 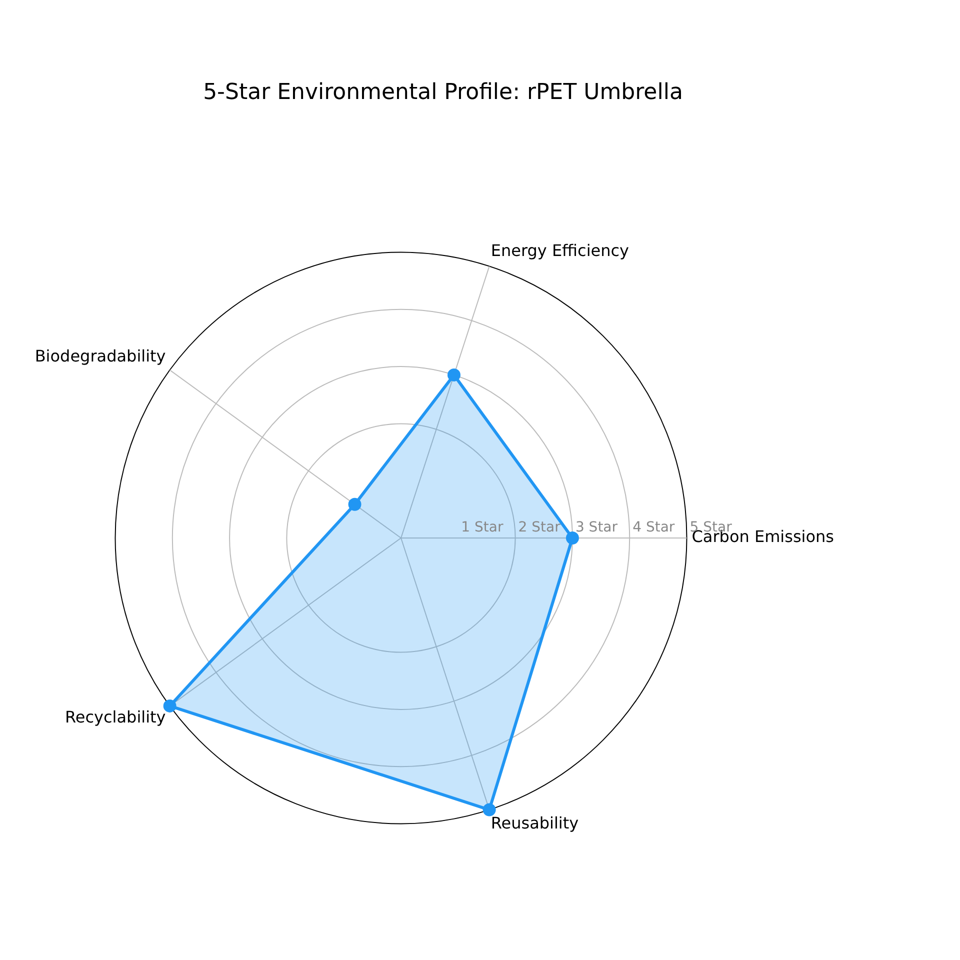 I want to click on y-tick-label: 1 Star, so click(x=482, y=528).